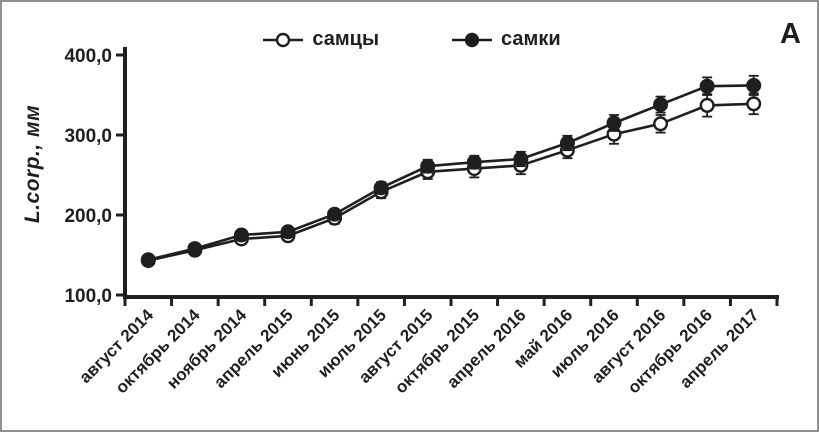 This screenshot has height=432, width=819. Describe the element at coordinates (88, 216) in the screenshot. I see `y-tick-label: 200,0` at that location.